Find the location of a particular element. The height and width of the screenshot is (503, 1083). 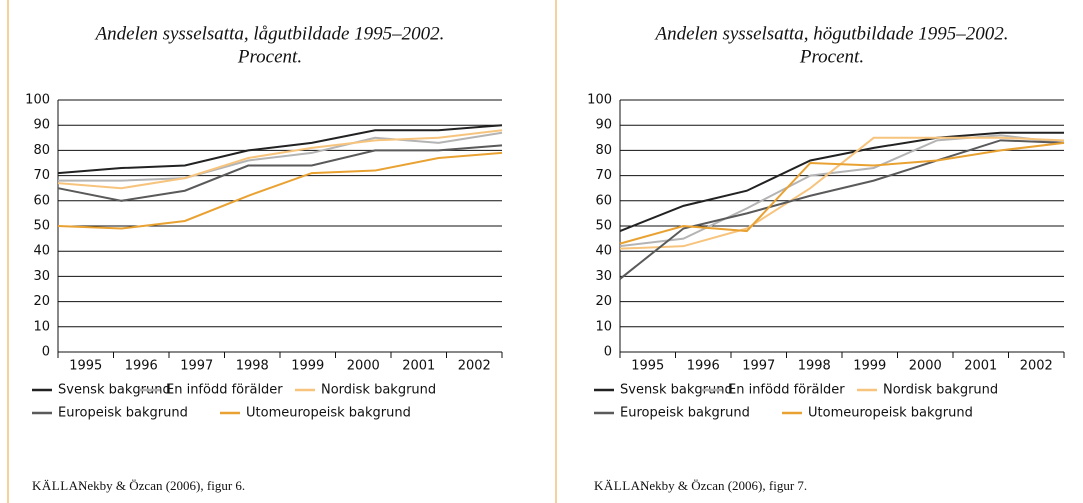

source: Nekby & Özcan (2006), figur 6. is located at coordinates (161, 485).